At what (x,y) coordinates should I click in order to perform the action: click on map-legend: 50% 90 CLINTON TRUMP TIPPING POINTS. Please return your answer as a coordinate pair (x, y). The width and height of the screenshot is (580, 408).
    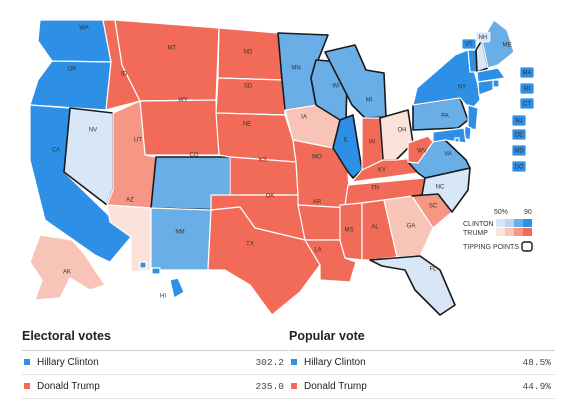
    Looking at the image, I should click on (498, 230).